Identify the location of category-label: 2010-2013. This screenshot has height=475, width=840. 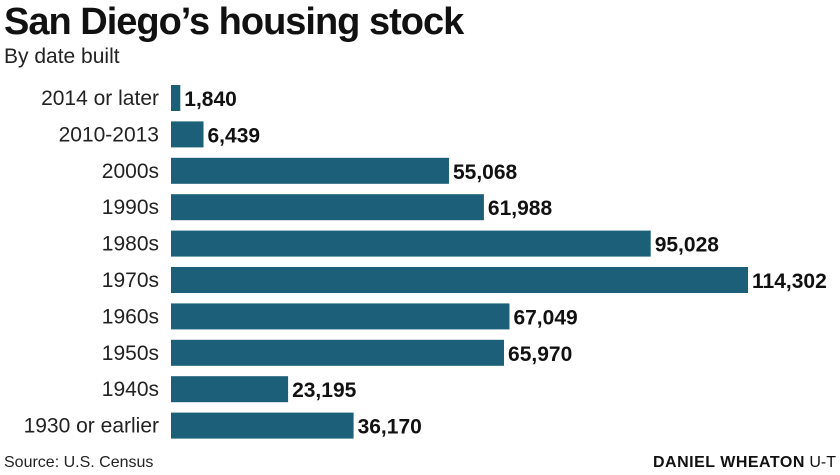
(109, 134).